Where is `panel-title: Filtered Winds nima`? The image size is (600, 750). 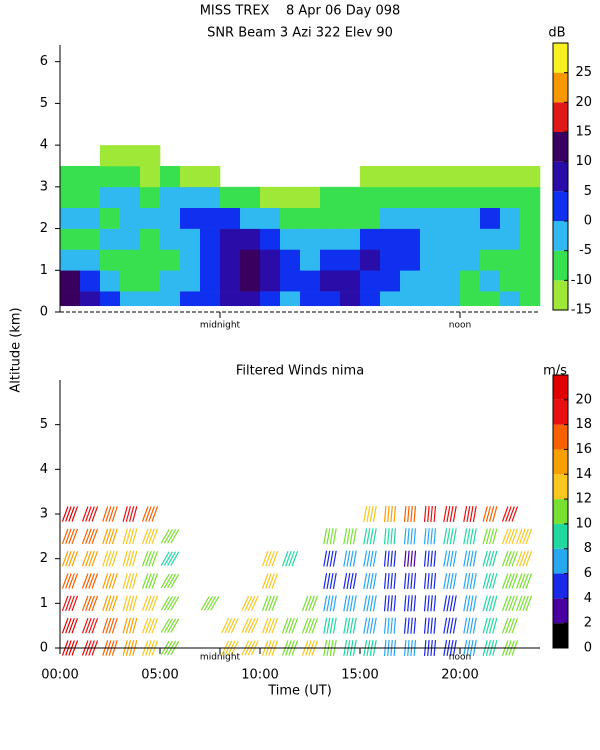 panel-title: Filtered Winds nima is located at coordinates (300, 371).